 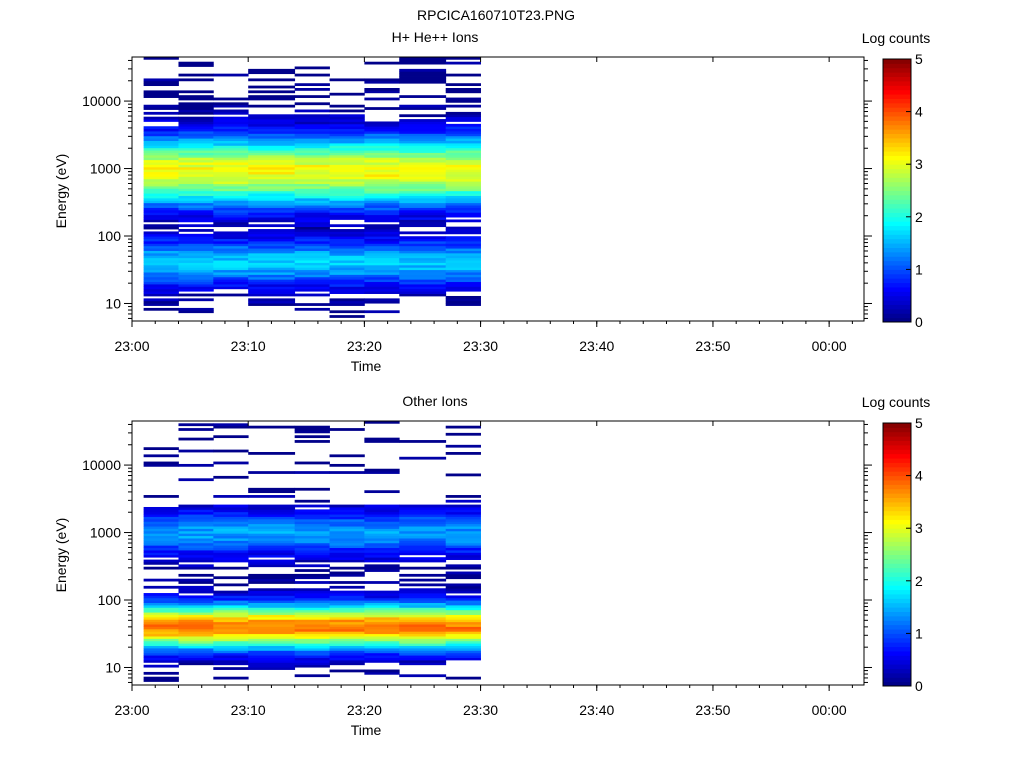 I want to click on x-tick-label: 23:00, so click(x=131, y=710).